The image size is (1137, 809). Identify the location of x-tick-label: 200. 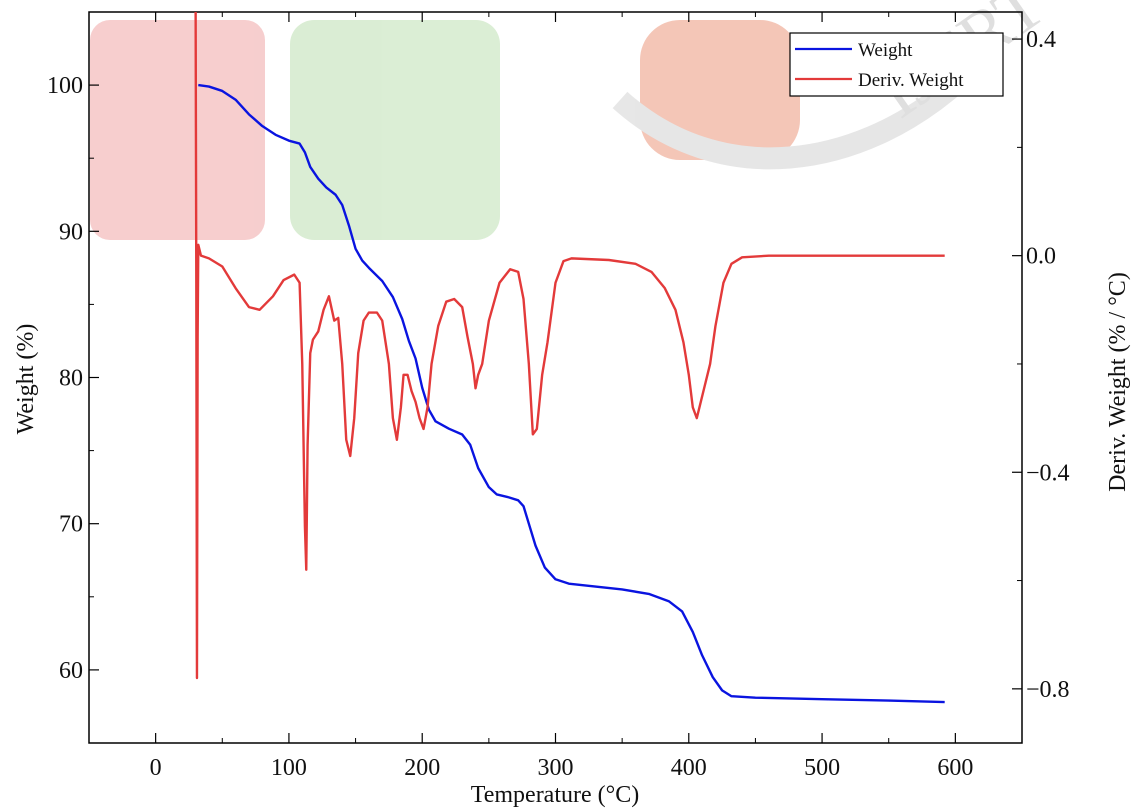
(422, 768).